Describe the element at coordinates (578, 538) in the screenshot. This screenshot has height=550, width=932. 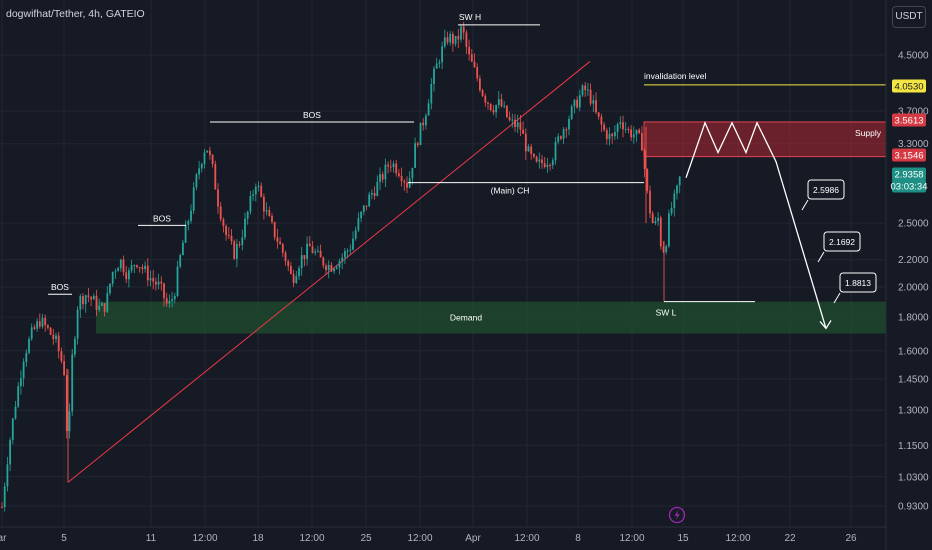
I see `x-tick-label: 8` at that location.